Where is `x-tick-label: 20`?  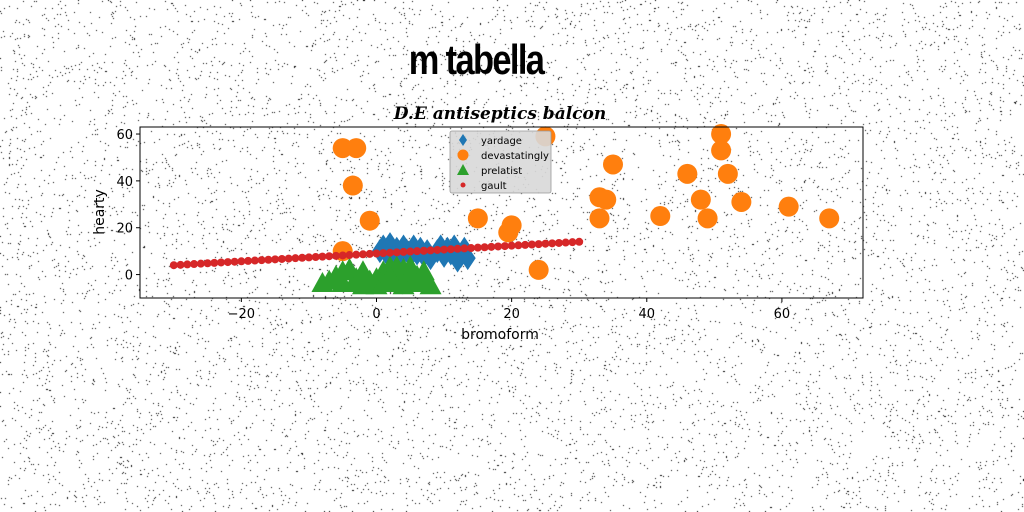 x-tick-label: 20 is located at coordinates (511, 314).